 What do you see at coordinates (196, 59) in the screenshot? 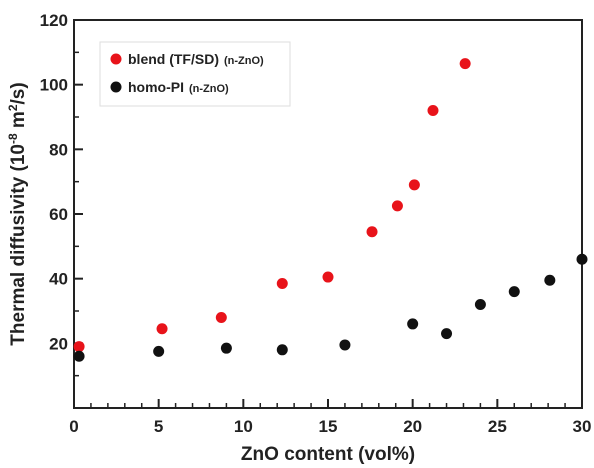
I see `legend-label-blend: blend (TF/SD) (n-ZnO)` at bounding box center [196, 59].